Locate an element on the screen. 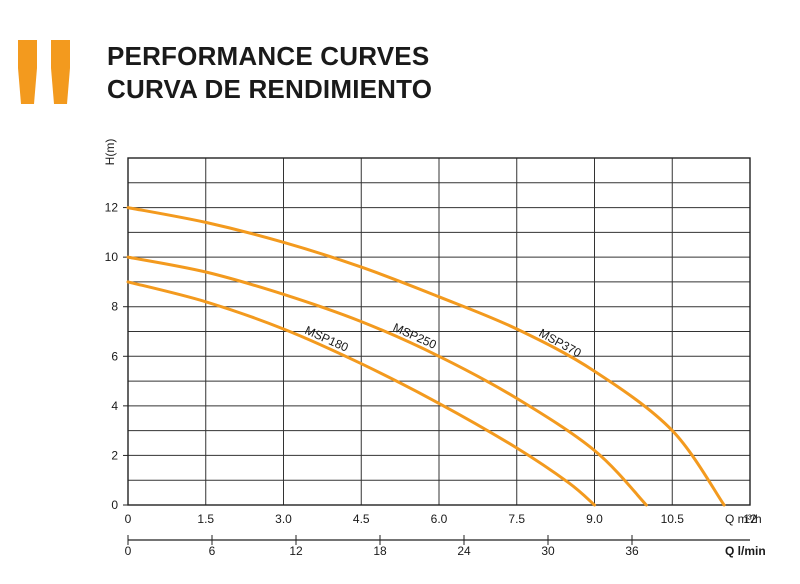 Image resolution: width=800 pixels, height=584 pixels. double-quote-icon is located at coordinates (46, 74).